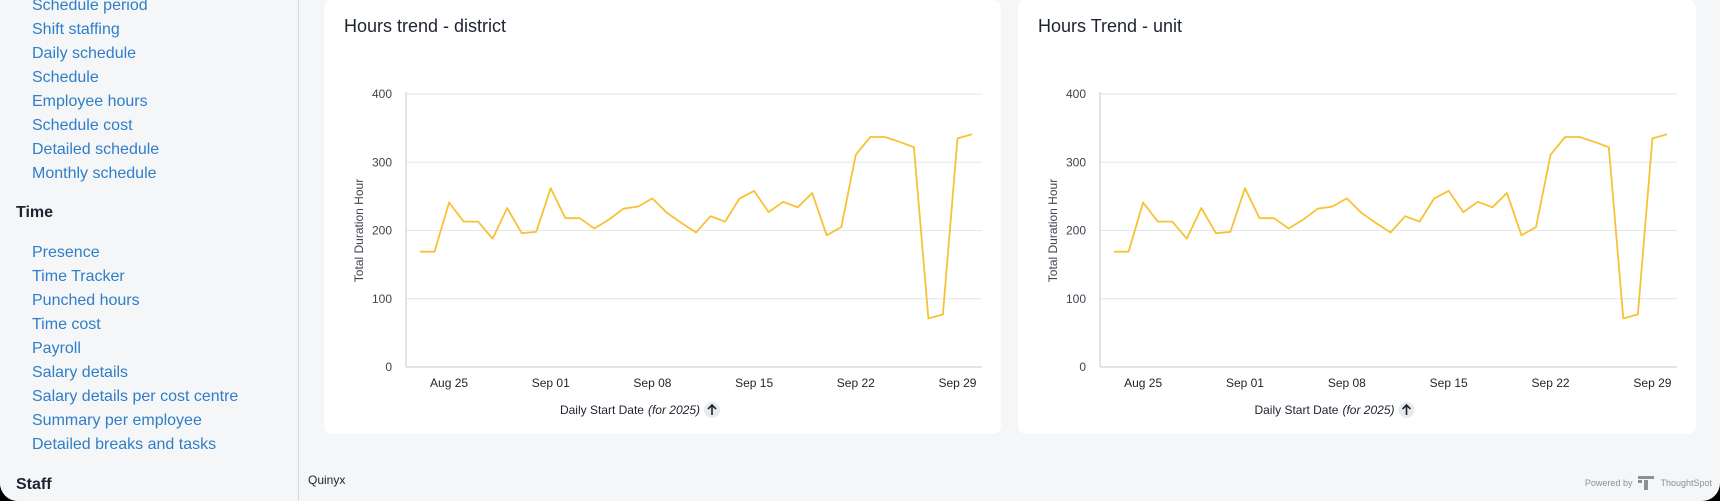 This screenshot has width=1720, height=501. Describe the element at coordinates (84, 53) in the screenshot. I see `sidebar-item-daily-schedule: Daily schedule` at that location.